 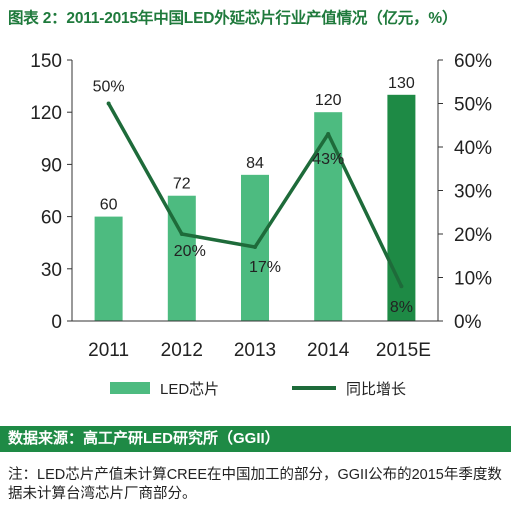 I want to click on right-tick-label: 30%, so click(x=473, y=192).